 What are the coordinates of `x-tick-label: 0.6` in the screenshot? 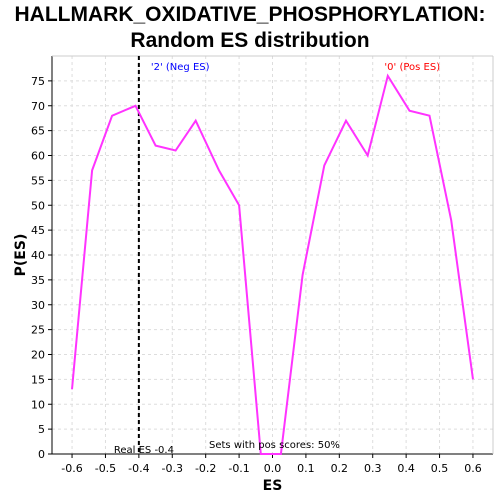 It's located at (473, 468).